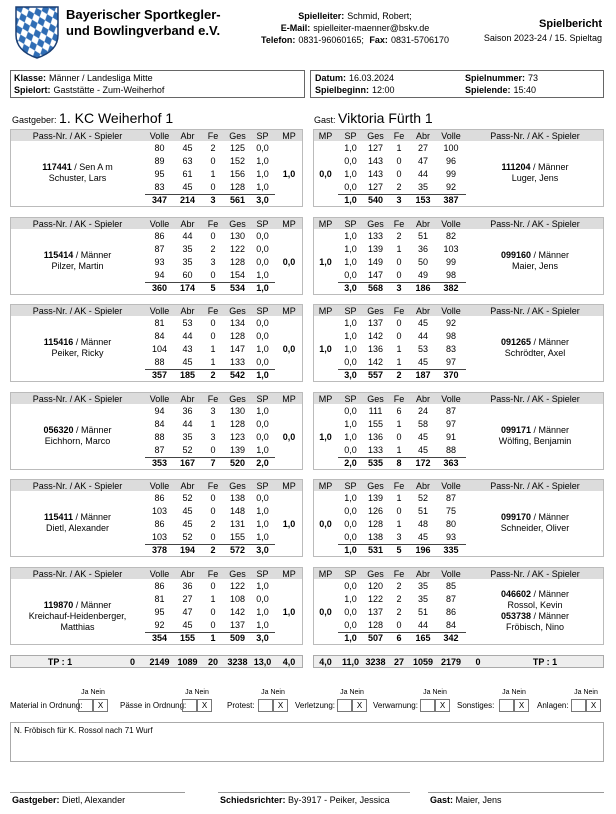  I want to click on grand-total: 27, so click(398, 662).